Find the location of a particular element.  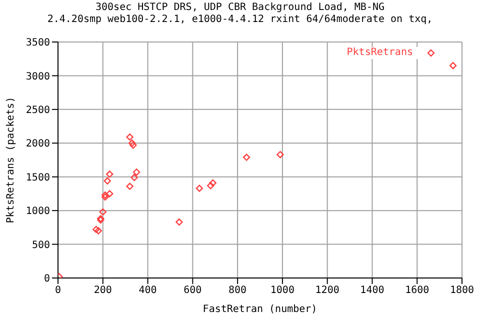

x-tick-label: 0 is located at coordinates (58, 290).